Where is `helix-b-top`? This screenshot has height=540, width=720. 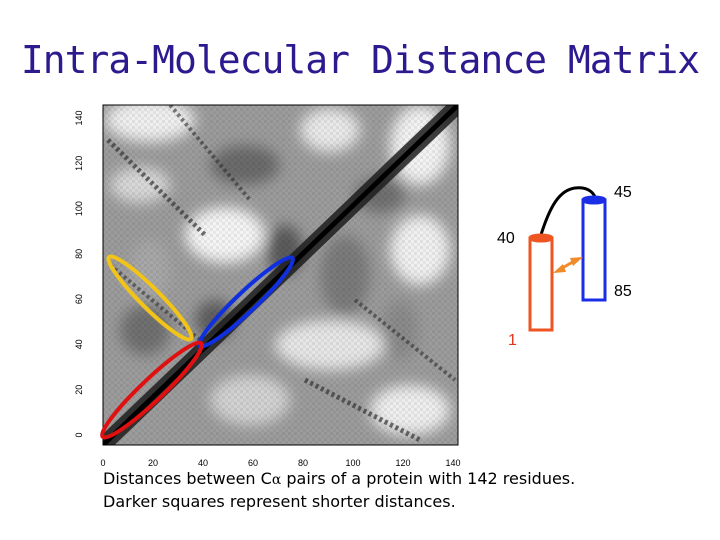 helix-b-top is located at coordinates (594, 200).